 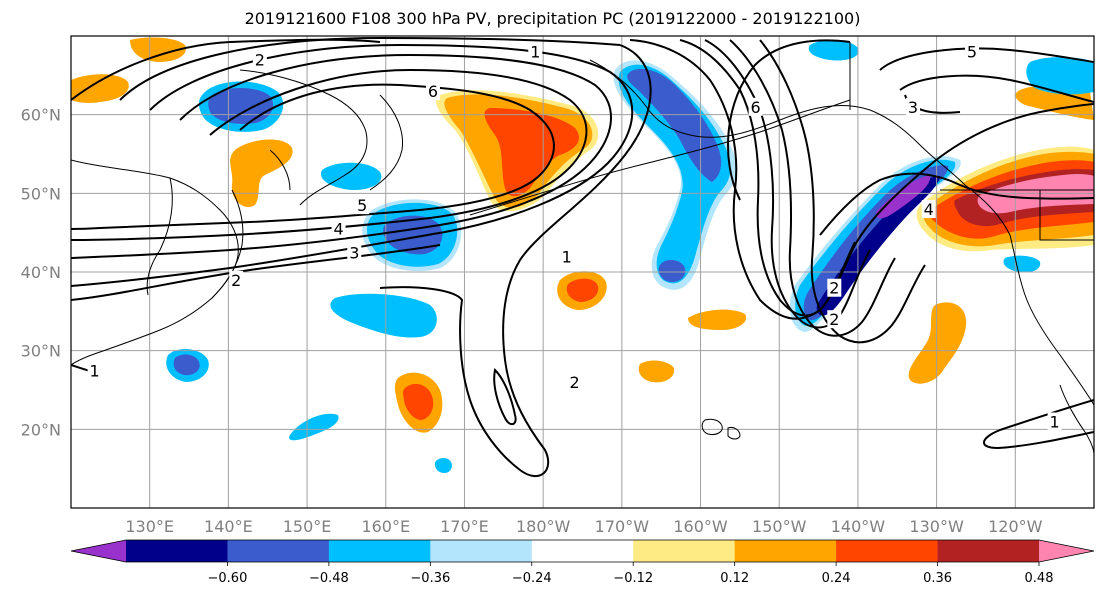 I want to click on precip-anomaly-bering-neg-south, so click(x=672, y=270).